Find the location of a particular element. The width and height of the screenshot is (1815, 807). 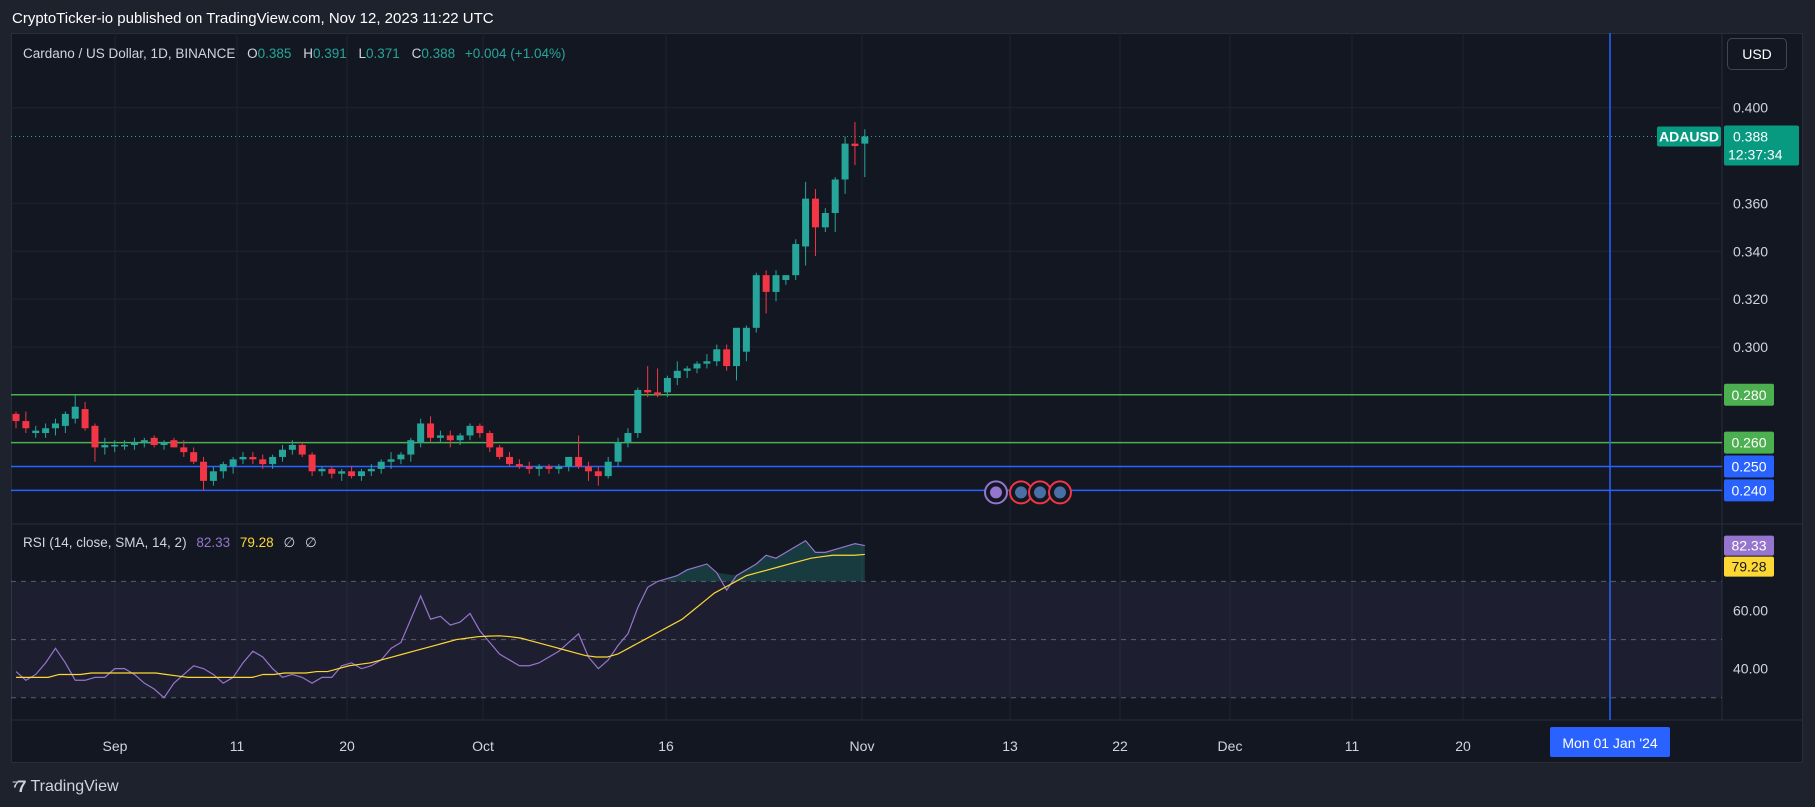

rsi-line is located at coordinates (440, 619).